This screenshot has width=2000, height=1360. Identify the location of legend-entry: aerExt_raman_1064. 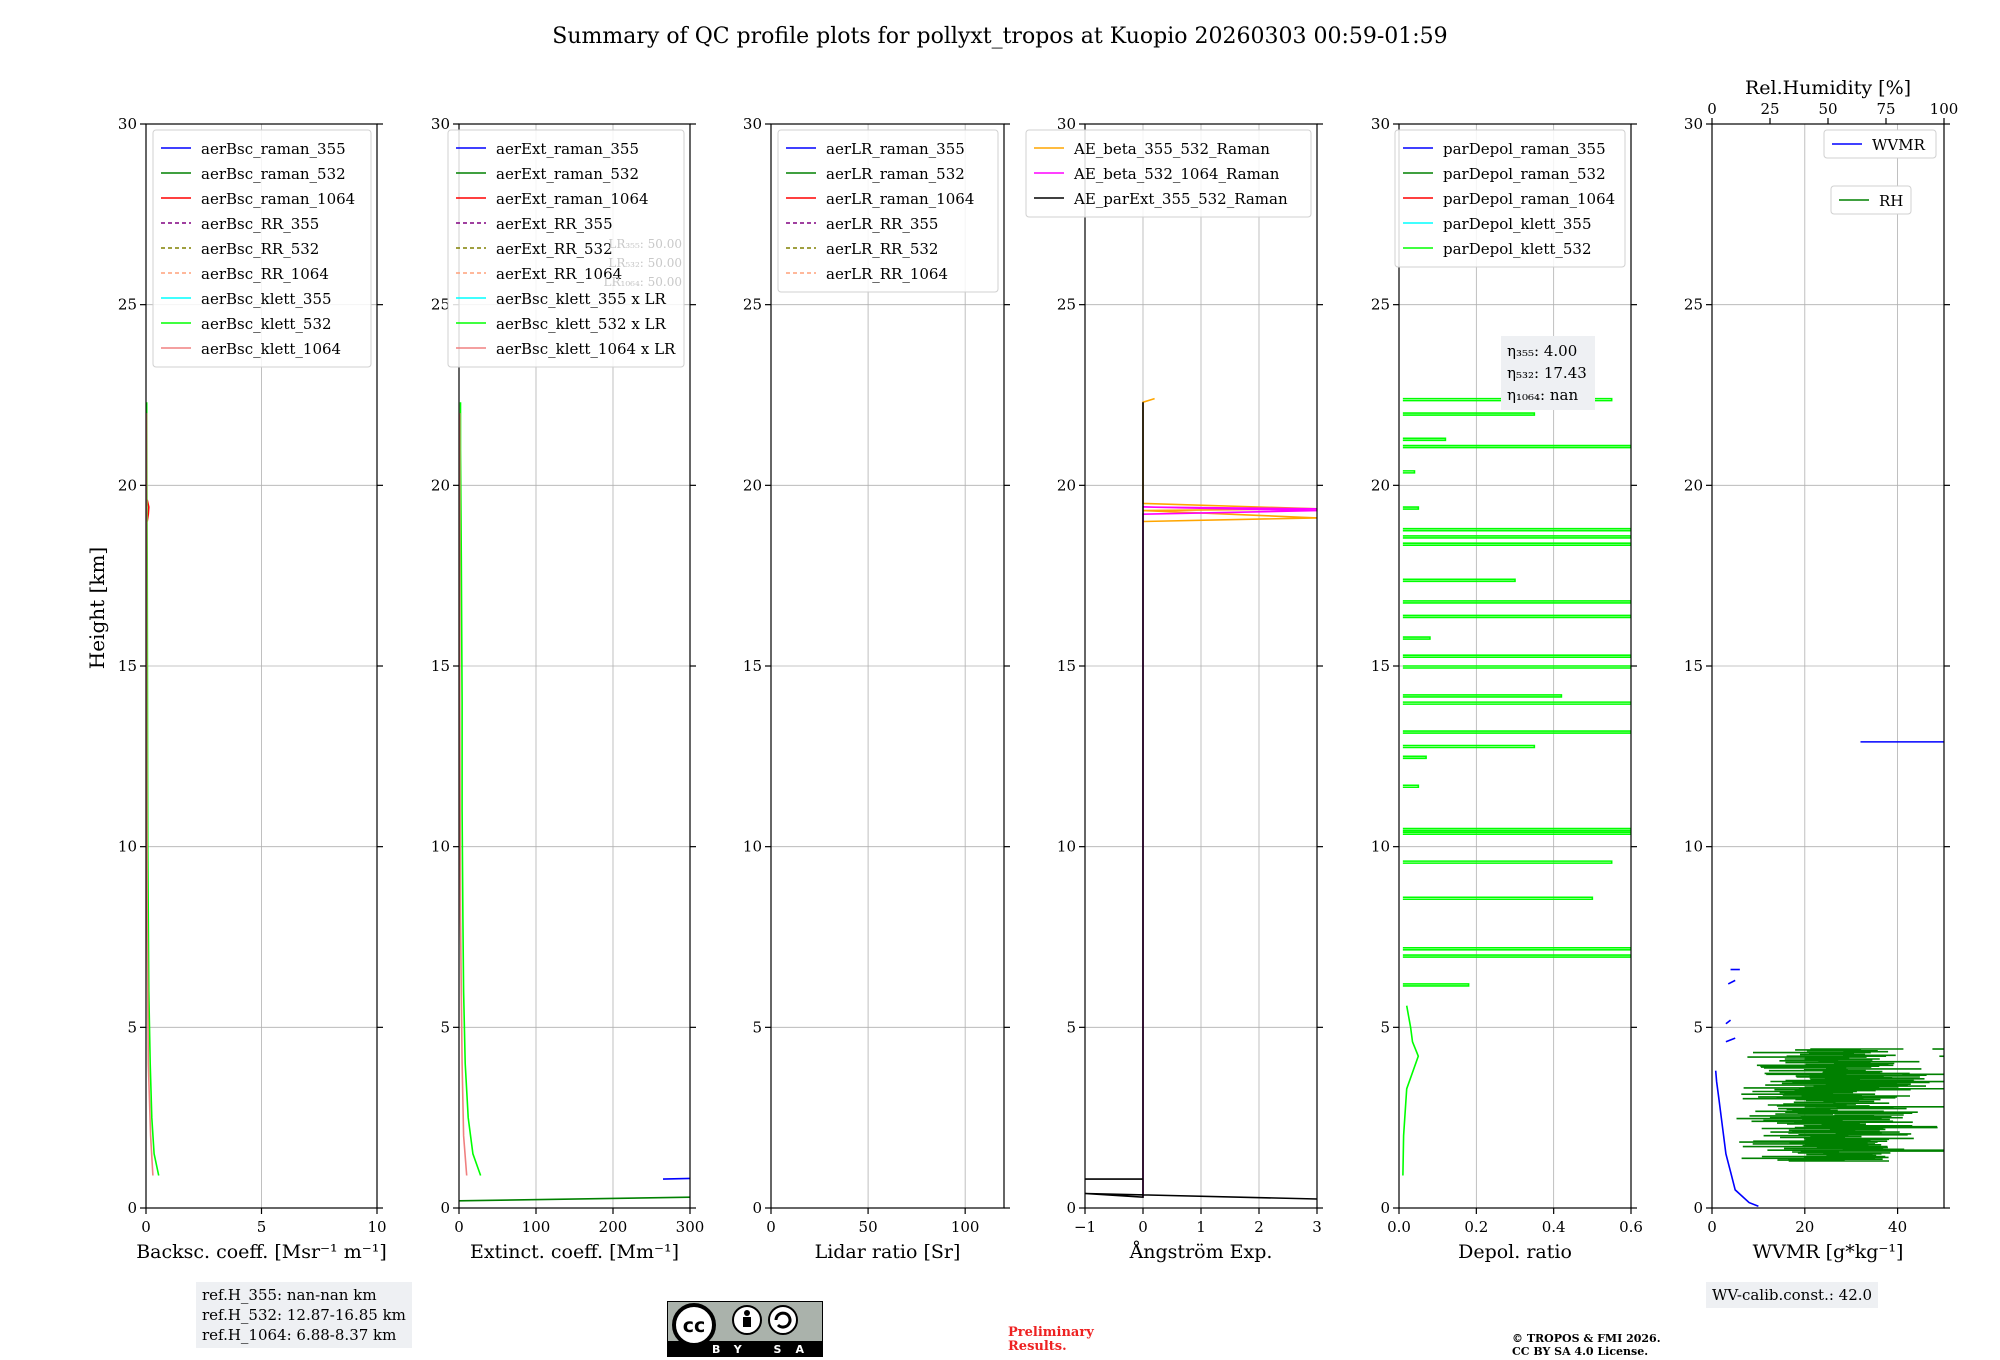
(572, 199).